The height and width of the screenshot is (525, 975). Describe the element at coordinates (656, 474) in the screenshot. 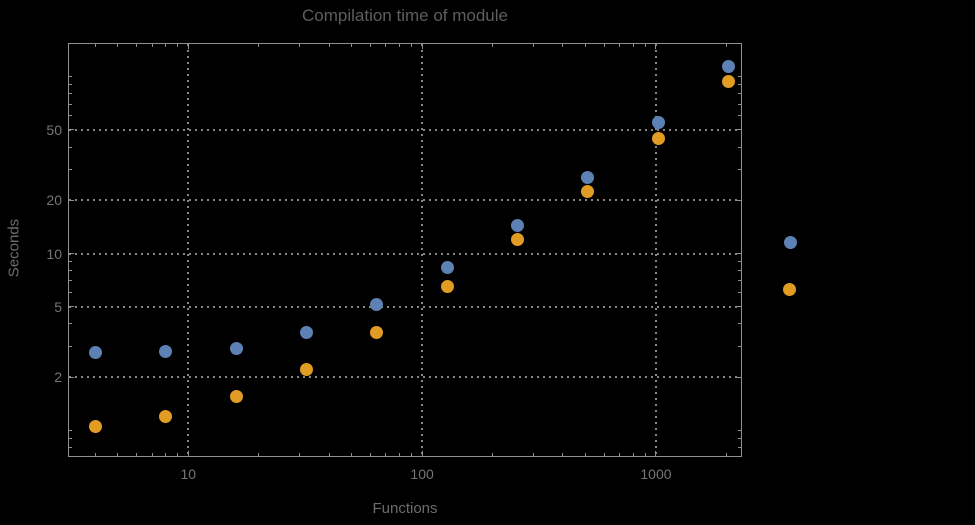

I see `x-tick-label: 1000` at that location.